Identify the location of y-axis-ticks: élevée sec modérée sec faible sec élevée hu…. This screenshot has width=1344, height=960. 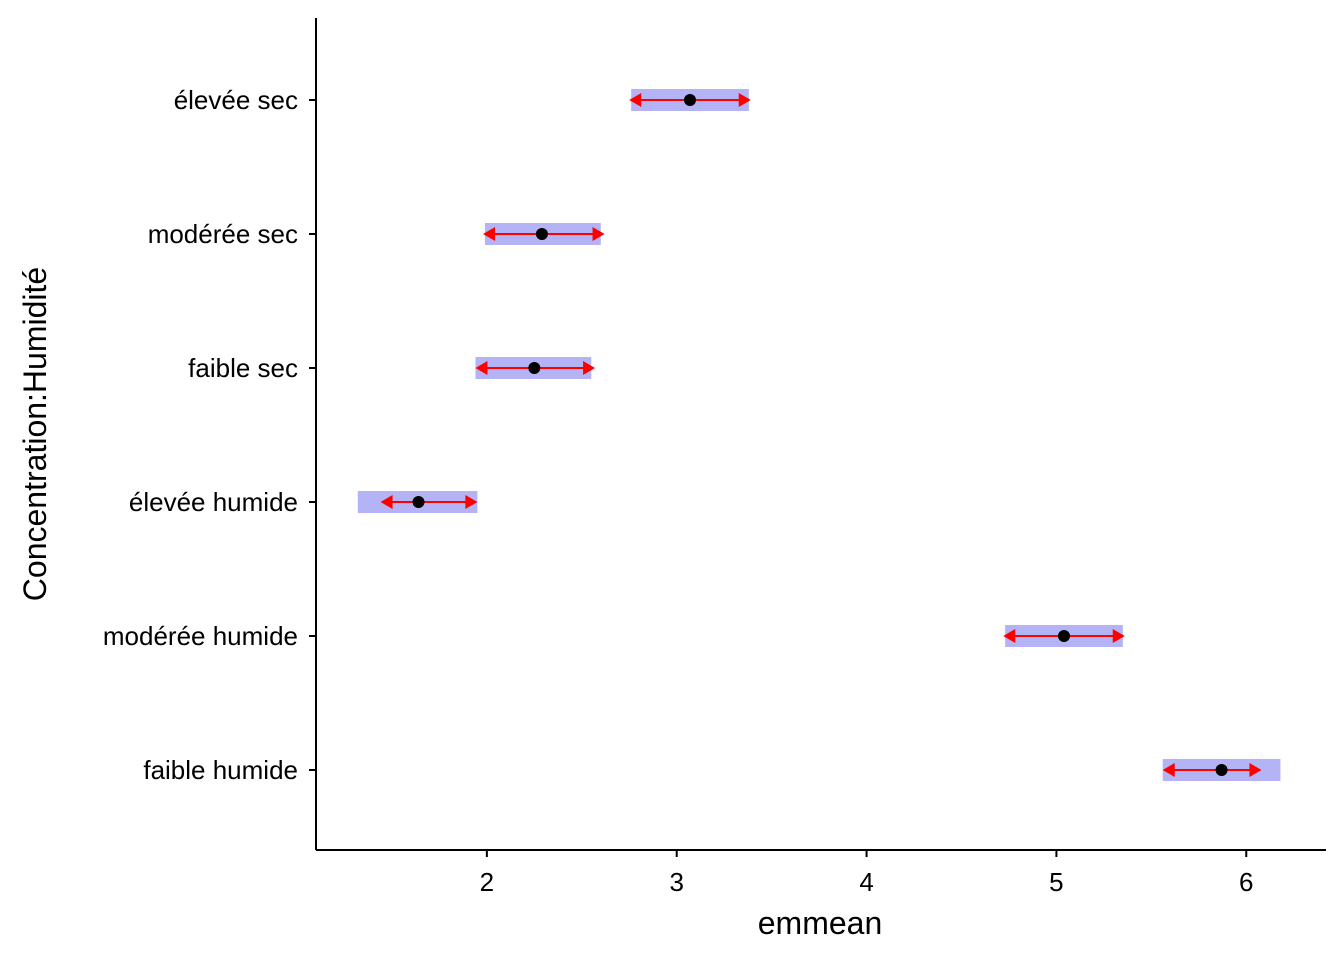
(209, 435).